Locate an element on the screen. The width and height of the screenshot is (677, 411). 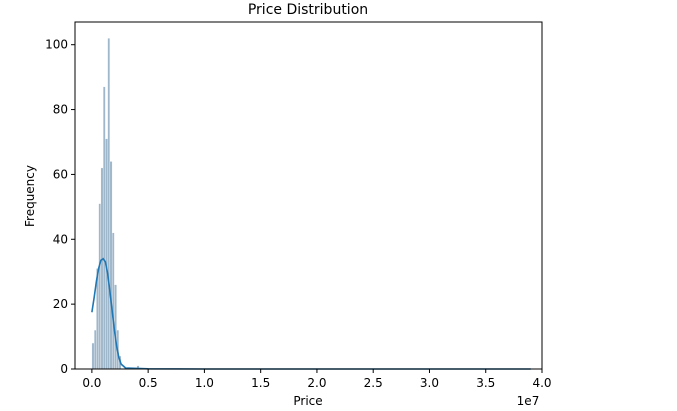
y-tick-label: 40 is located at coordinates (60, 239).